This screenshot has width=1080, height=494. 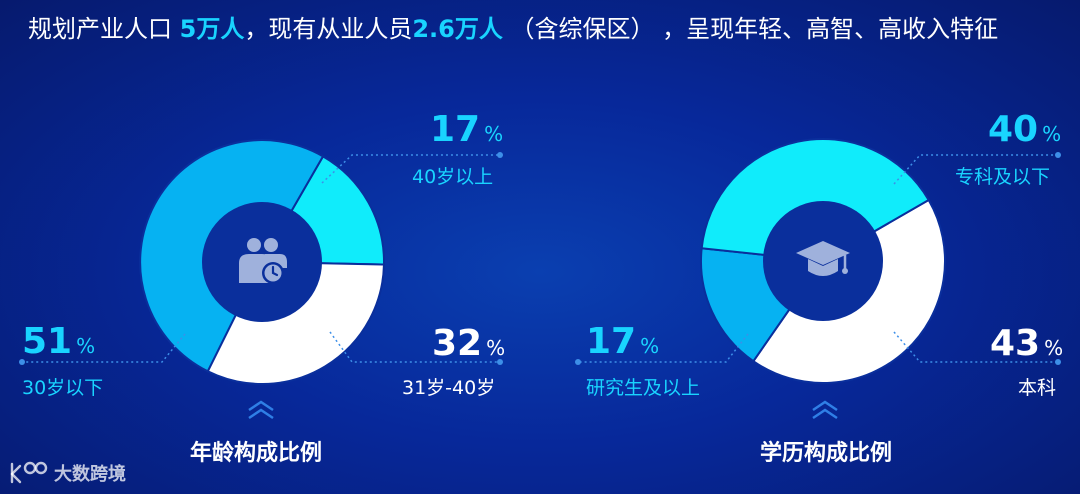 I want to click on age-slice-label-31-40-value: 32%, so click(x=469, y=343).